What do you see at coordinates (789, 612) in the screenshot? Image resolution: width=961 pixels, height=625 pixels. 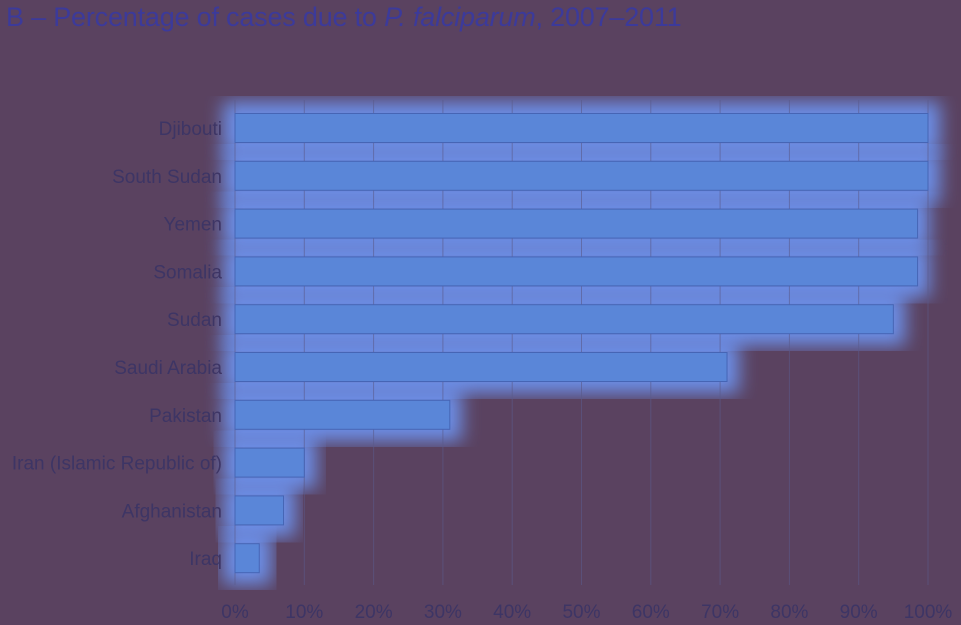 I see `x-tick-label: 80%` at bounding box center [789, 612].